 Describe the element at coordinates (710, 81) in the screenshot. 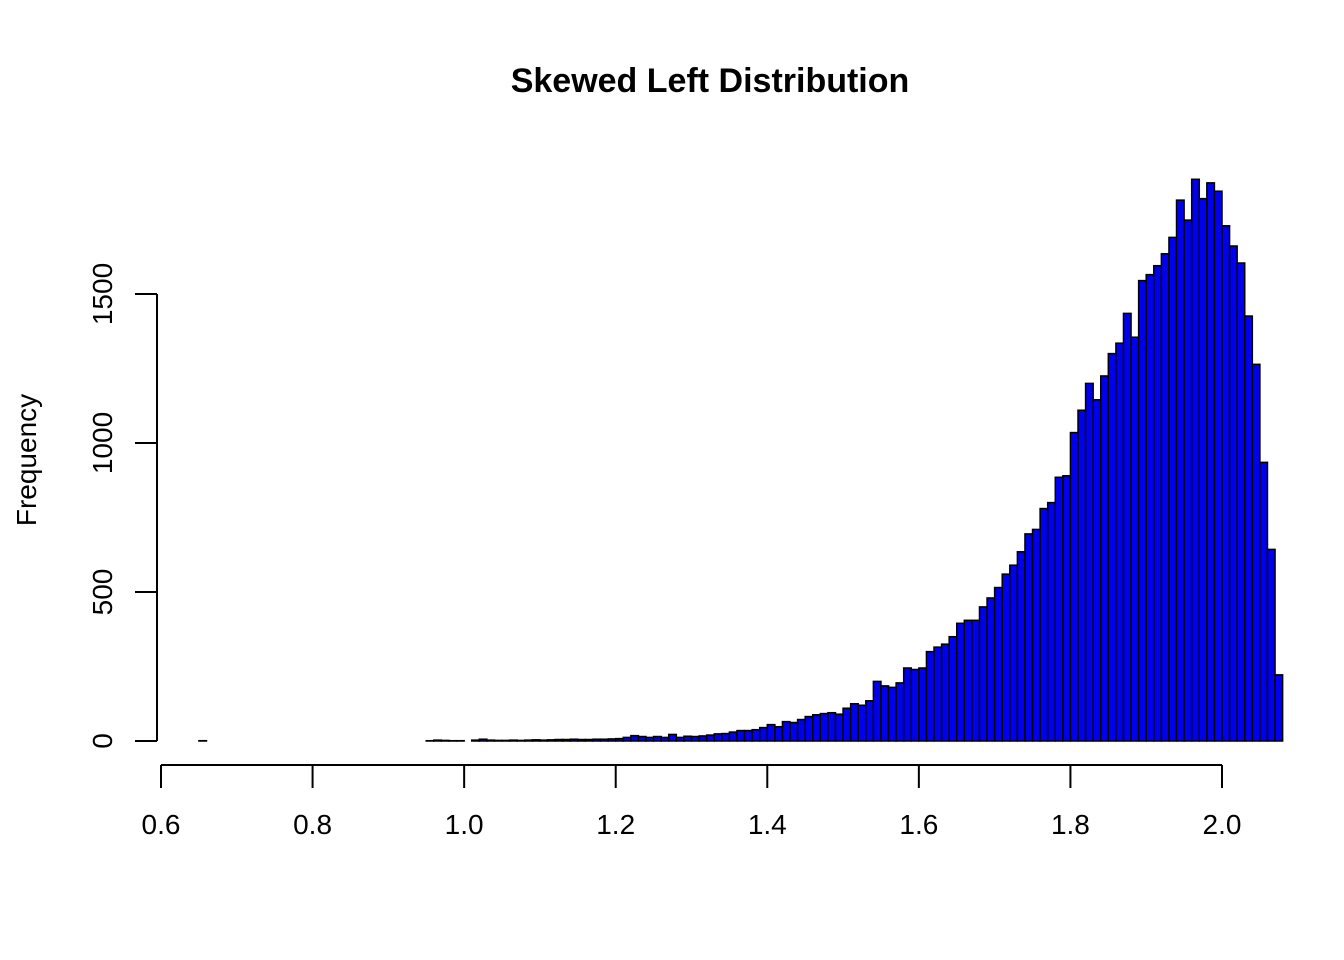

I see `chart-title: Skewed Left Distribution` at that location.